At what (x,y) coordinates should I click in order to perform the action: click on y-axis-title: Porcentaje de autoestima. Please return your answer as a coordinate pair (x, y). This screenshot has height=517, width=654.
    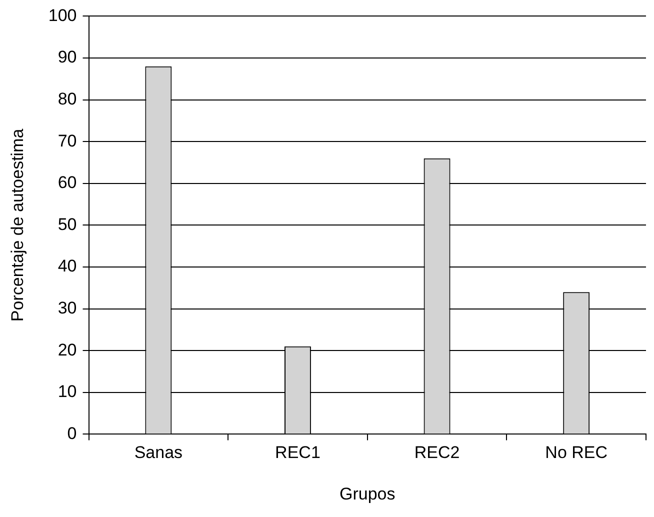
    Looking at the image, I should click on (17, 225).